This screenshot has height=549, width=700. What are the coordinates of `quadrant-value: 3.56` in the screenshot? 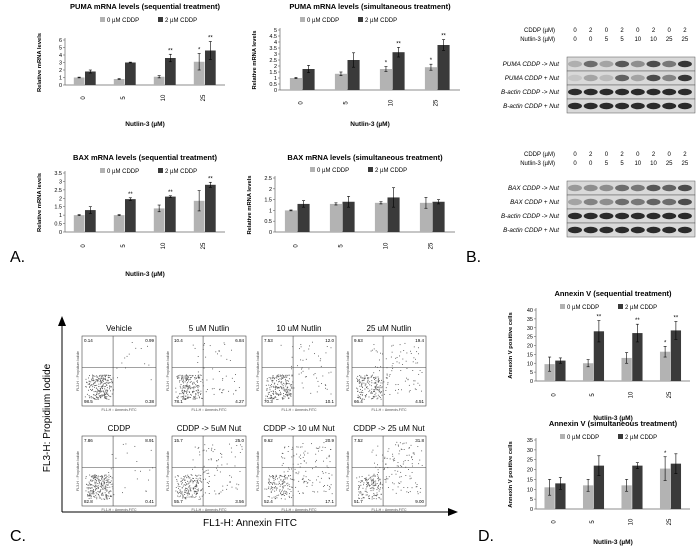 It's located at (239, 501).